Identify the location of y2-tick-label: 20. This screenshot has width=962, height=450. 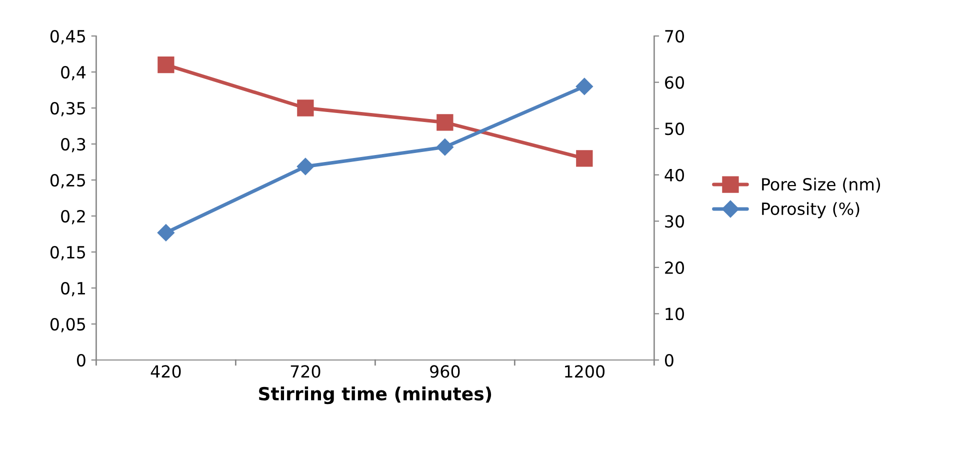
(674, 267).